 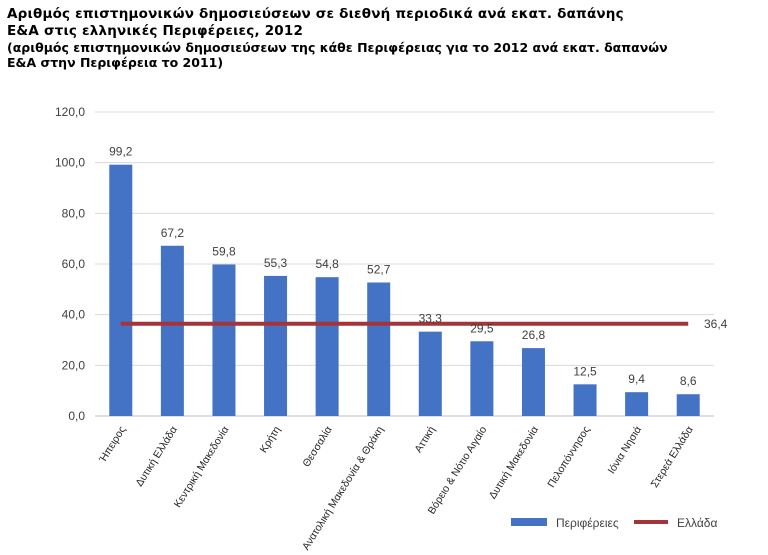 I want to click on value-label: 29,5, so click(x=482, y=328).